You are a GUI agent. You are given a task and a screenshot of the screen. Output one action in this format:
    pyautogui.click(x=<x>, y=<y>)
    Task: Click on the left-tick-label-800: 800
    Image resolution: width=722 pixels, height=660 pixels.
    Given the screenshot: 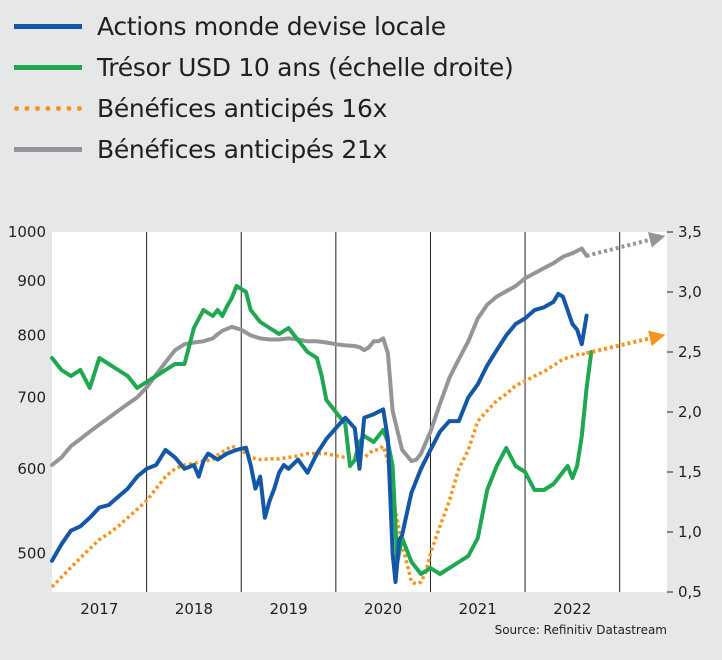 What is the action you would take?
    pyautogui.click(x=31, y=335)
    